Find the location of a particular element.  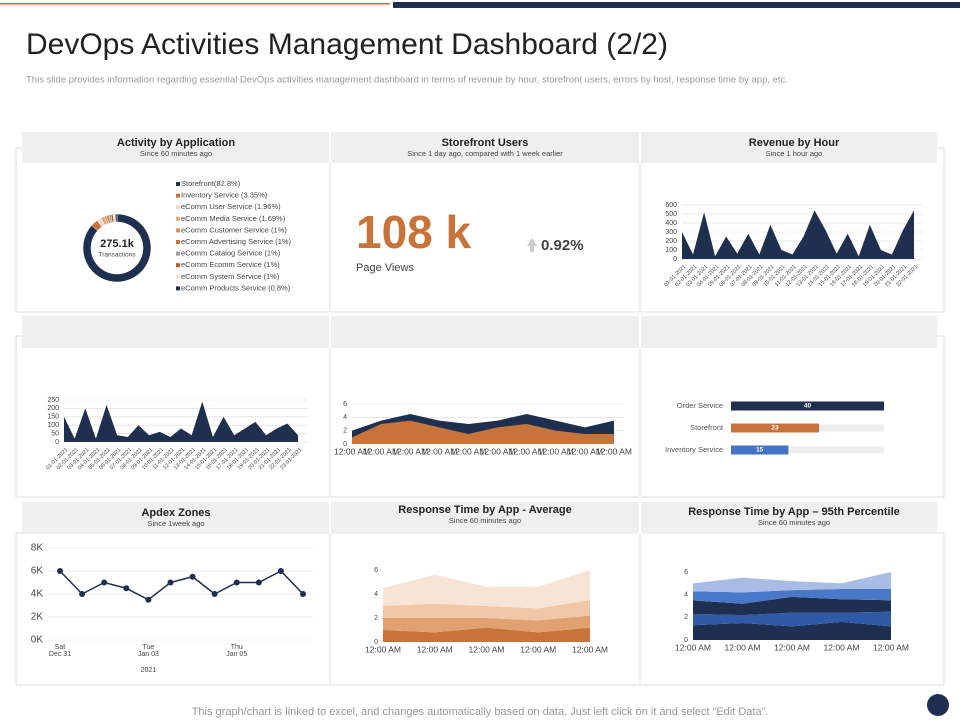

y-tick-label: 0K is located at coordinates (37, 640).